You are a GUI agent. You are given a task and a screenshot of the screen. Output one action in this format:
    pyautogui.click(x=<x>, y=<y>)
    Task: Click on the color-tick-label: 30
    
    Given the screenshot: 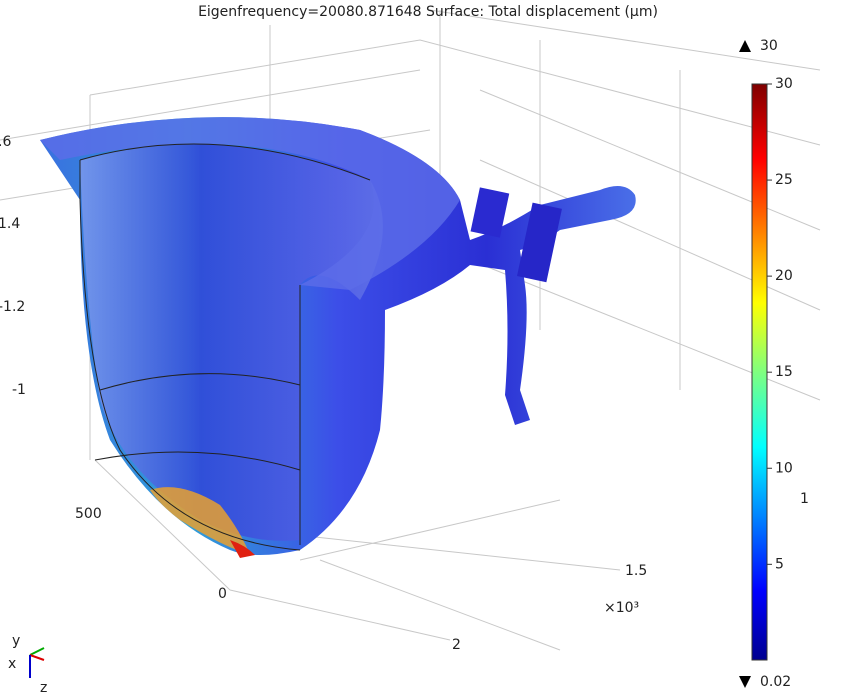 What is the action you would take?
    pyautogui.click(x=784, y=84)
    